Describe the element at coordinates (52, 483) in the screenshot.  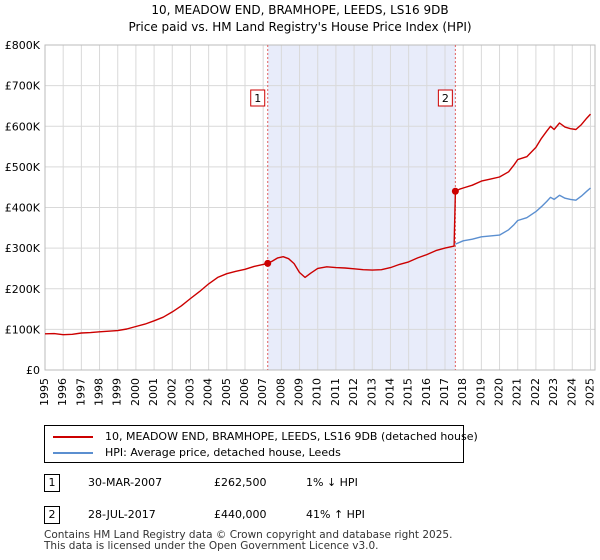
I see `sale-number-badge: 1` at that location.